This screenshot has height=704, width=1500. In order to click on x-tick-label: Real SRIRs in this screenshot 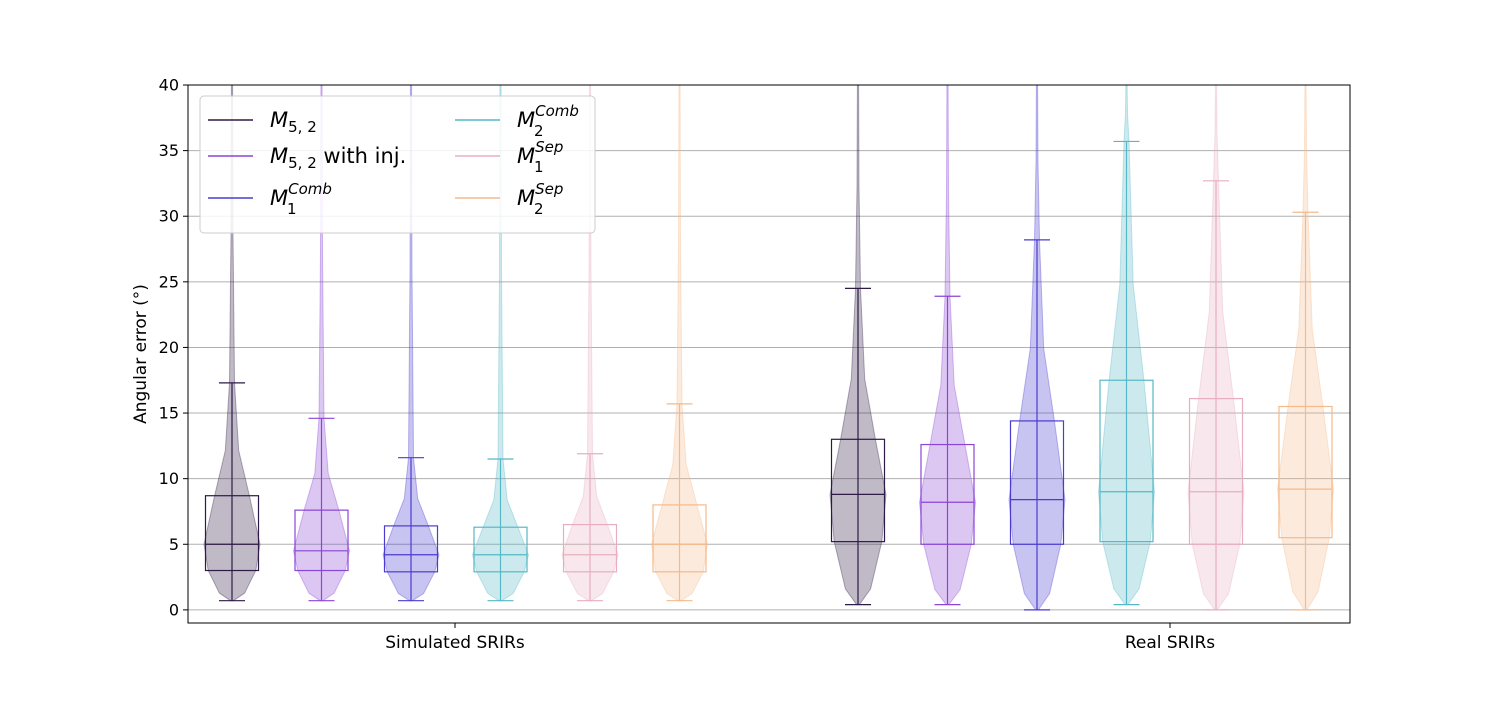, I will do `click(1170, 643)`.